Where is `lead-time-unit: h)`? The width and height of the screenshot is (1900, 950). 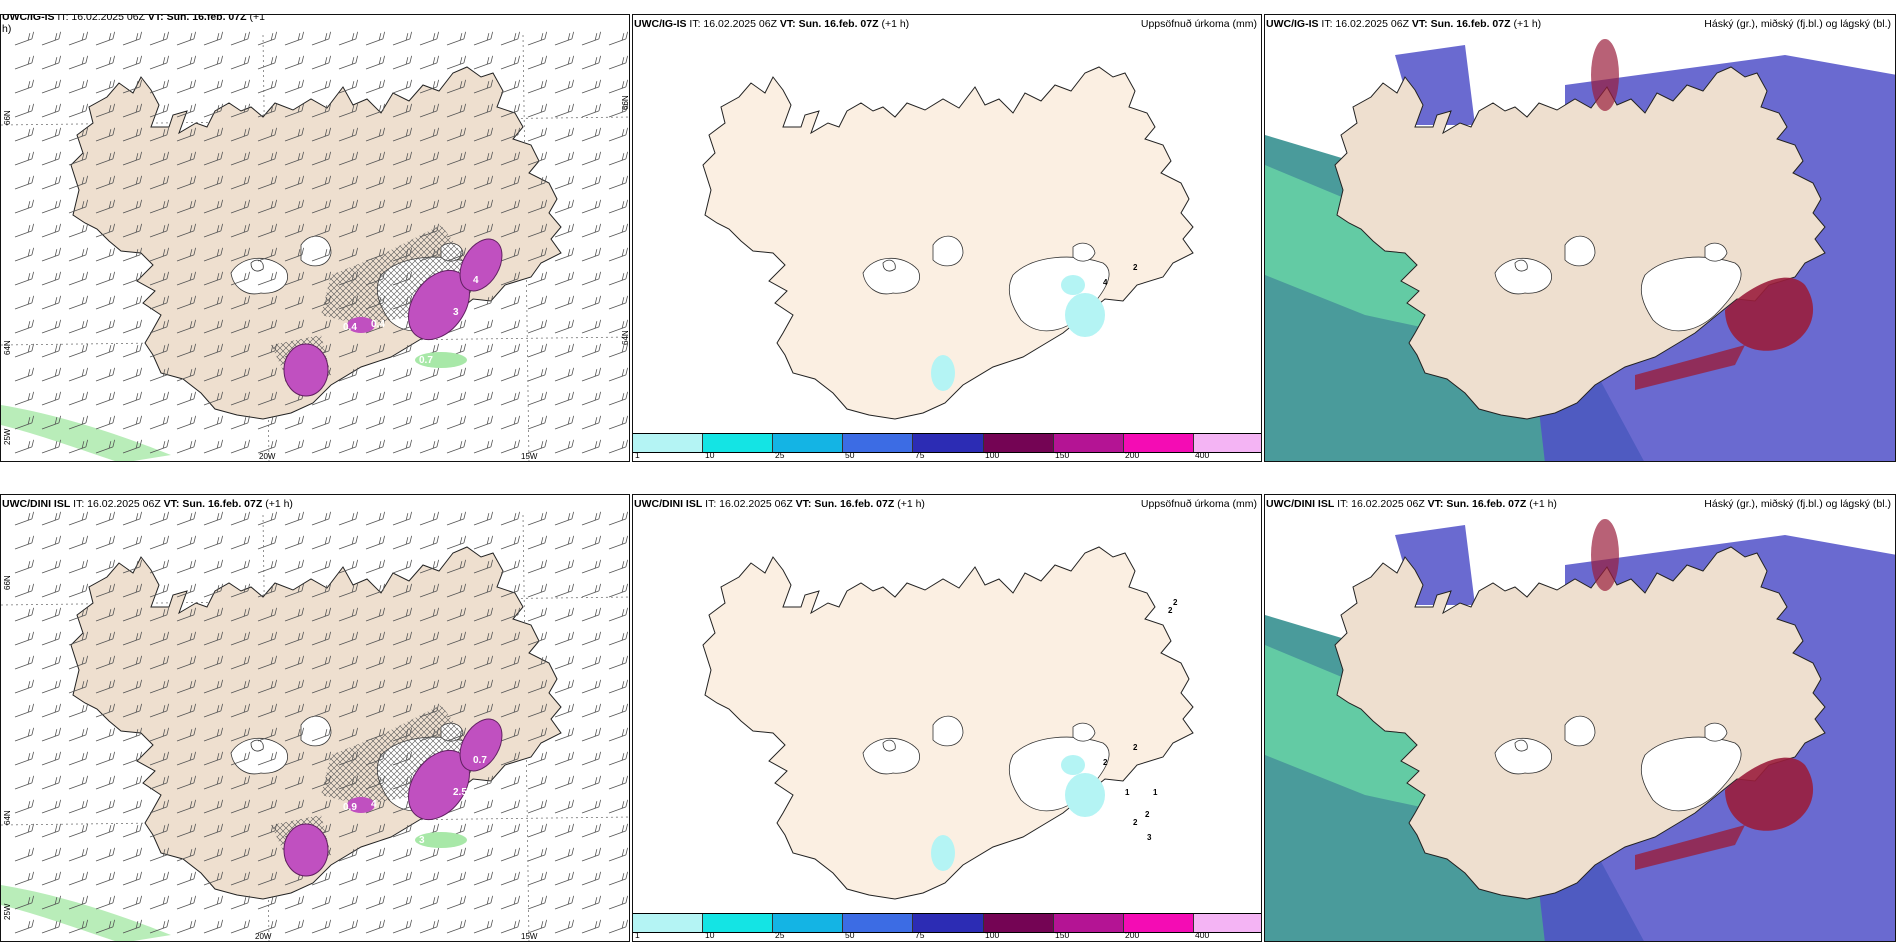
lead-time-unit: h) is located at coordinates (7, 29).